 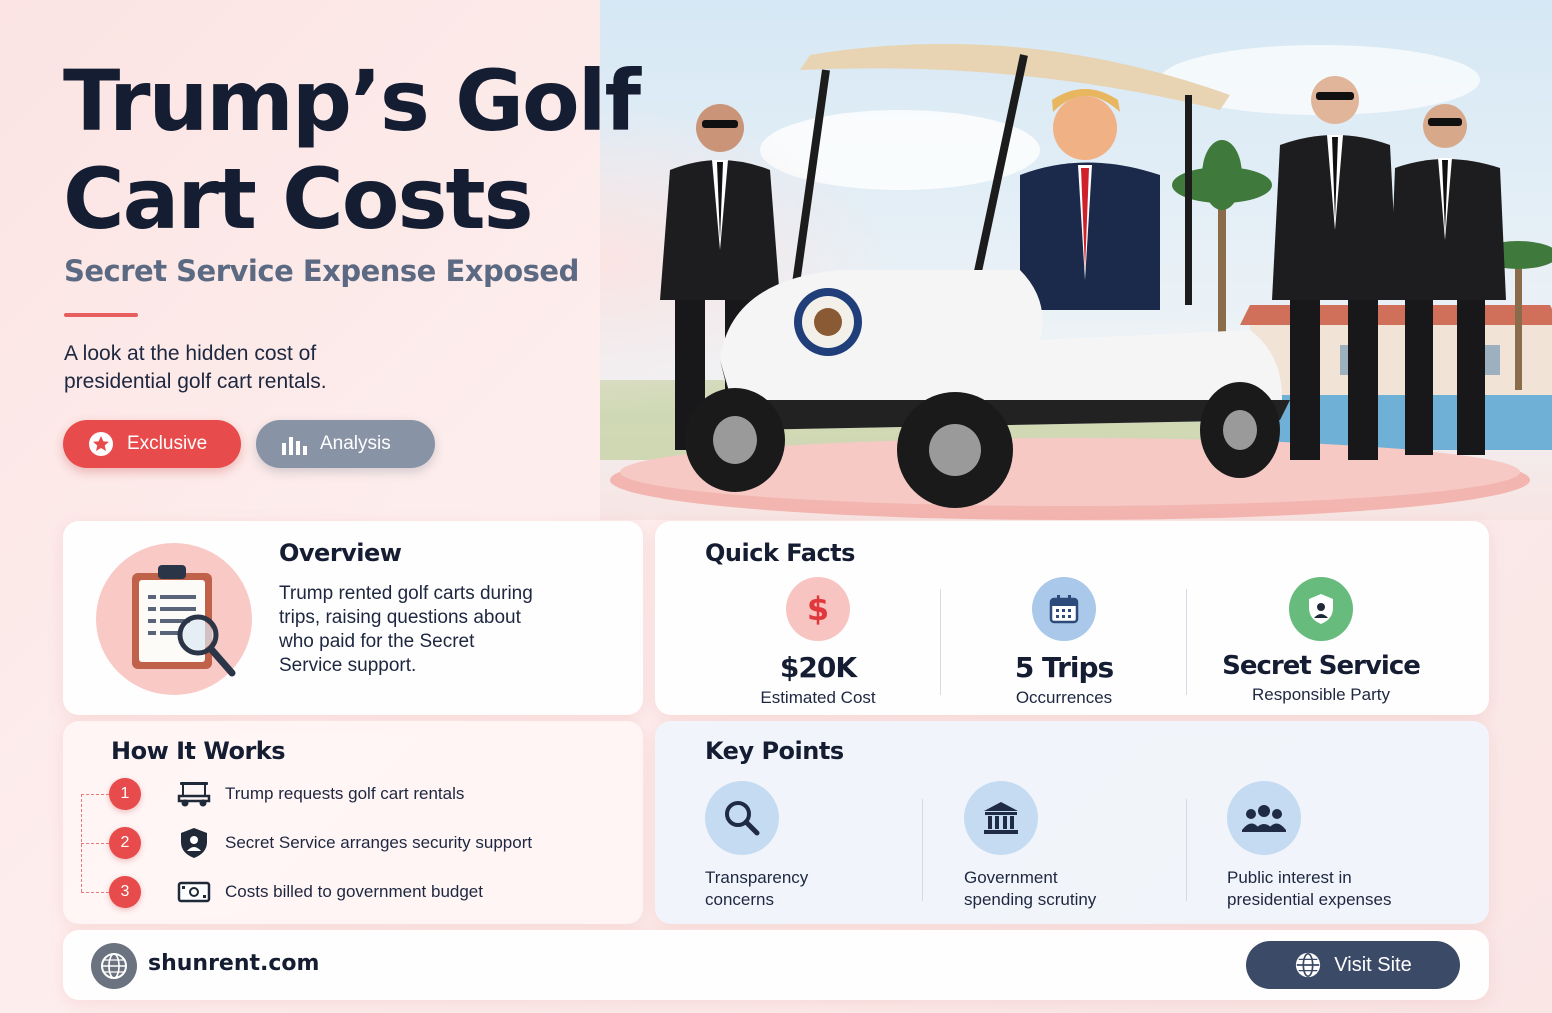 I want to click on key-point-text: Public interest in presidential expenses, so click(x=1309, y=889).